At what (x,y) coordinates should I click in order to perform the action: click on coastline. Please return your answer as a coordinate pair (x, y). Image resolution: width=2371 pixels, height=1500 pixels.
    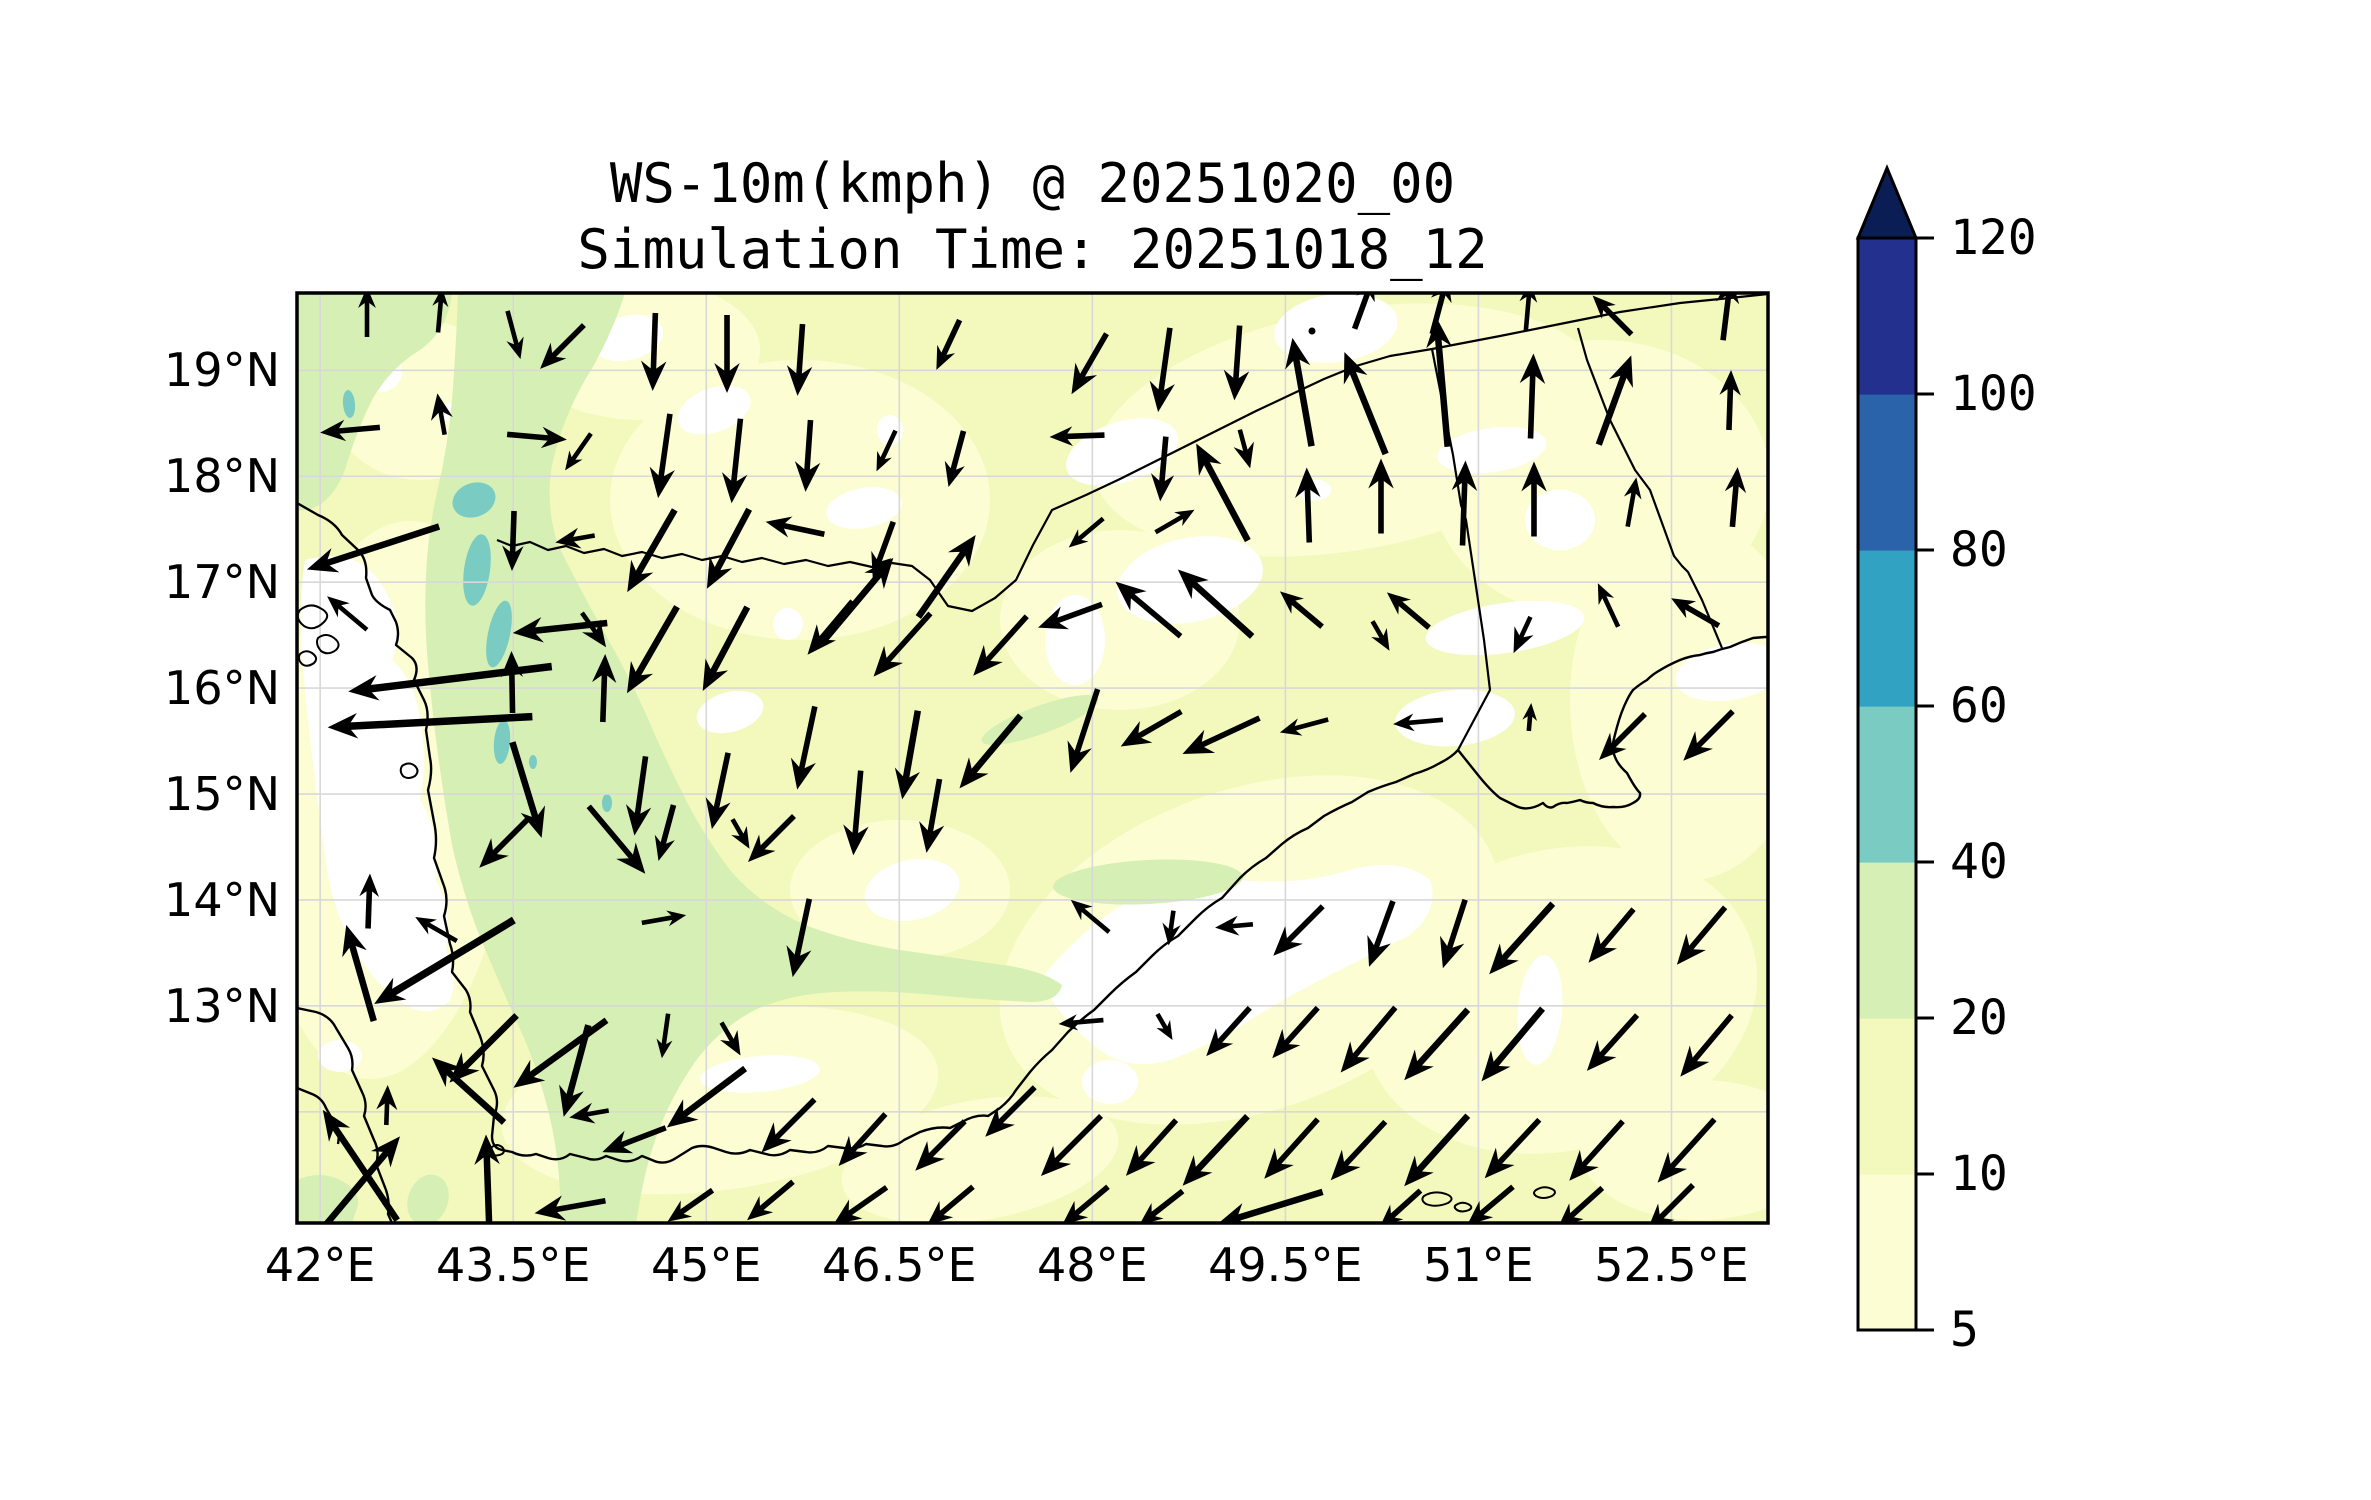
    Looking at the image, I should click on (345, 1114).